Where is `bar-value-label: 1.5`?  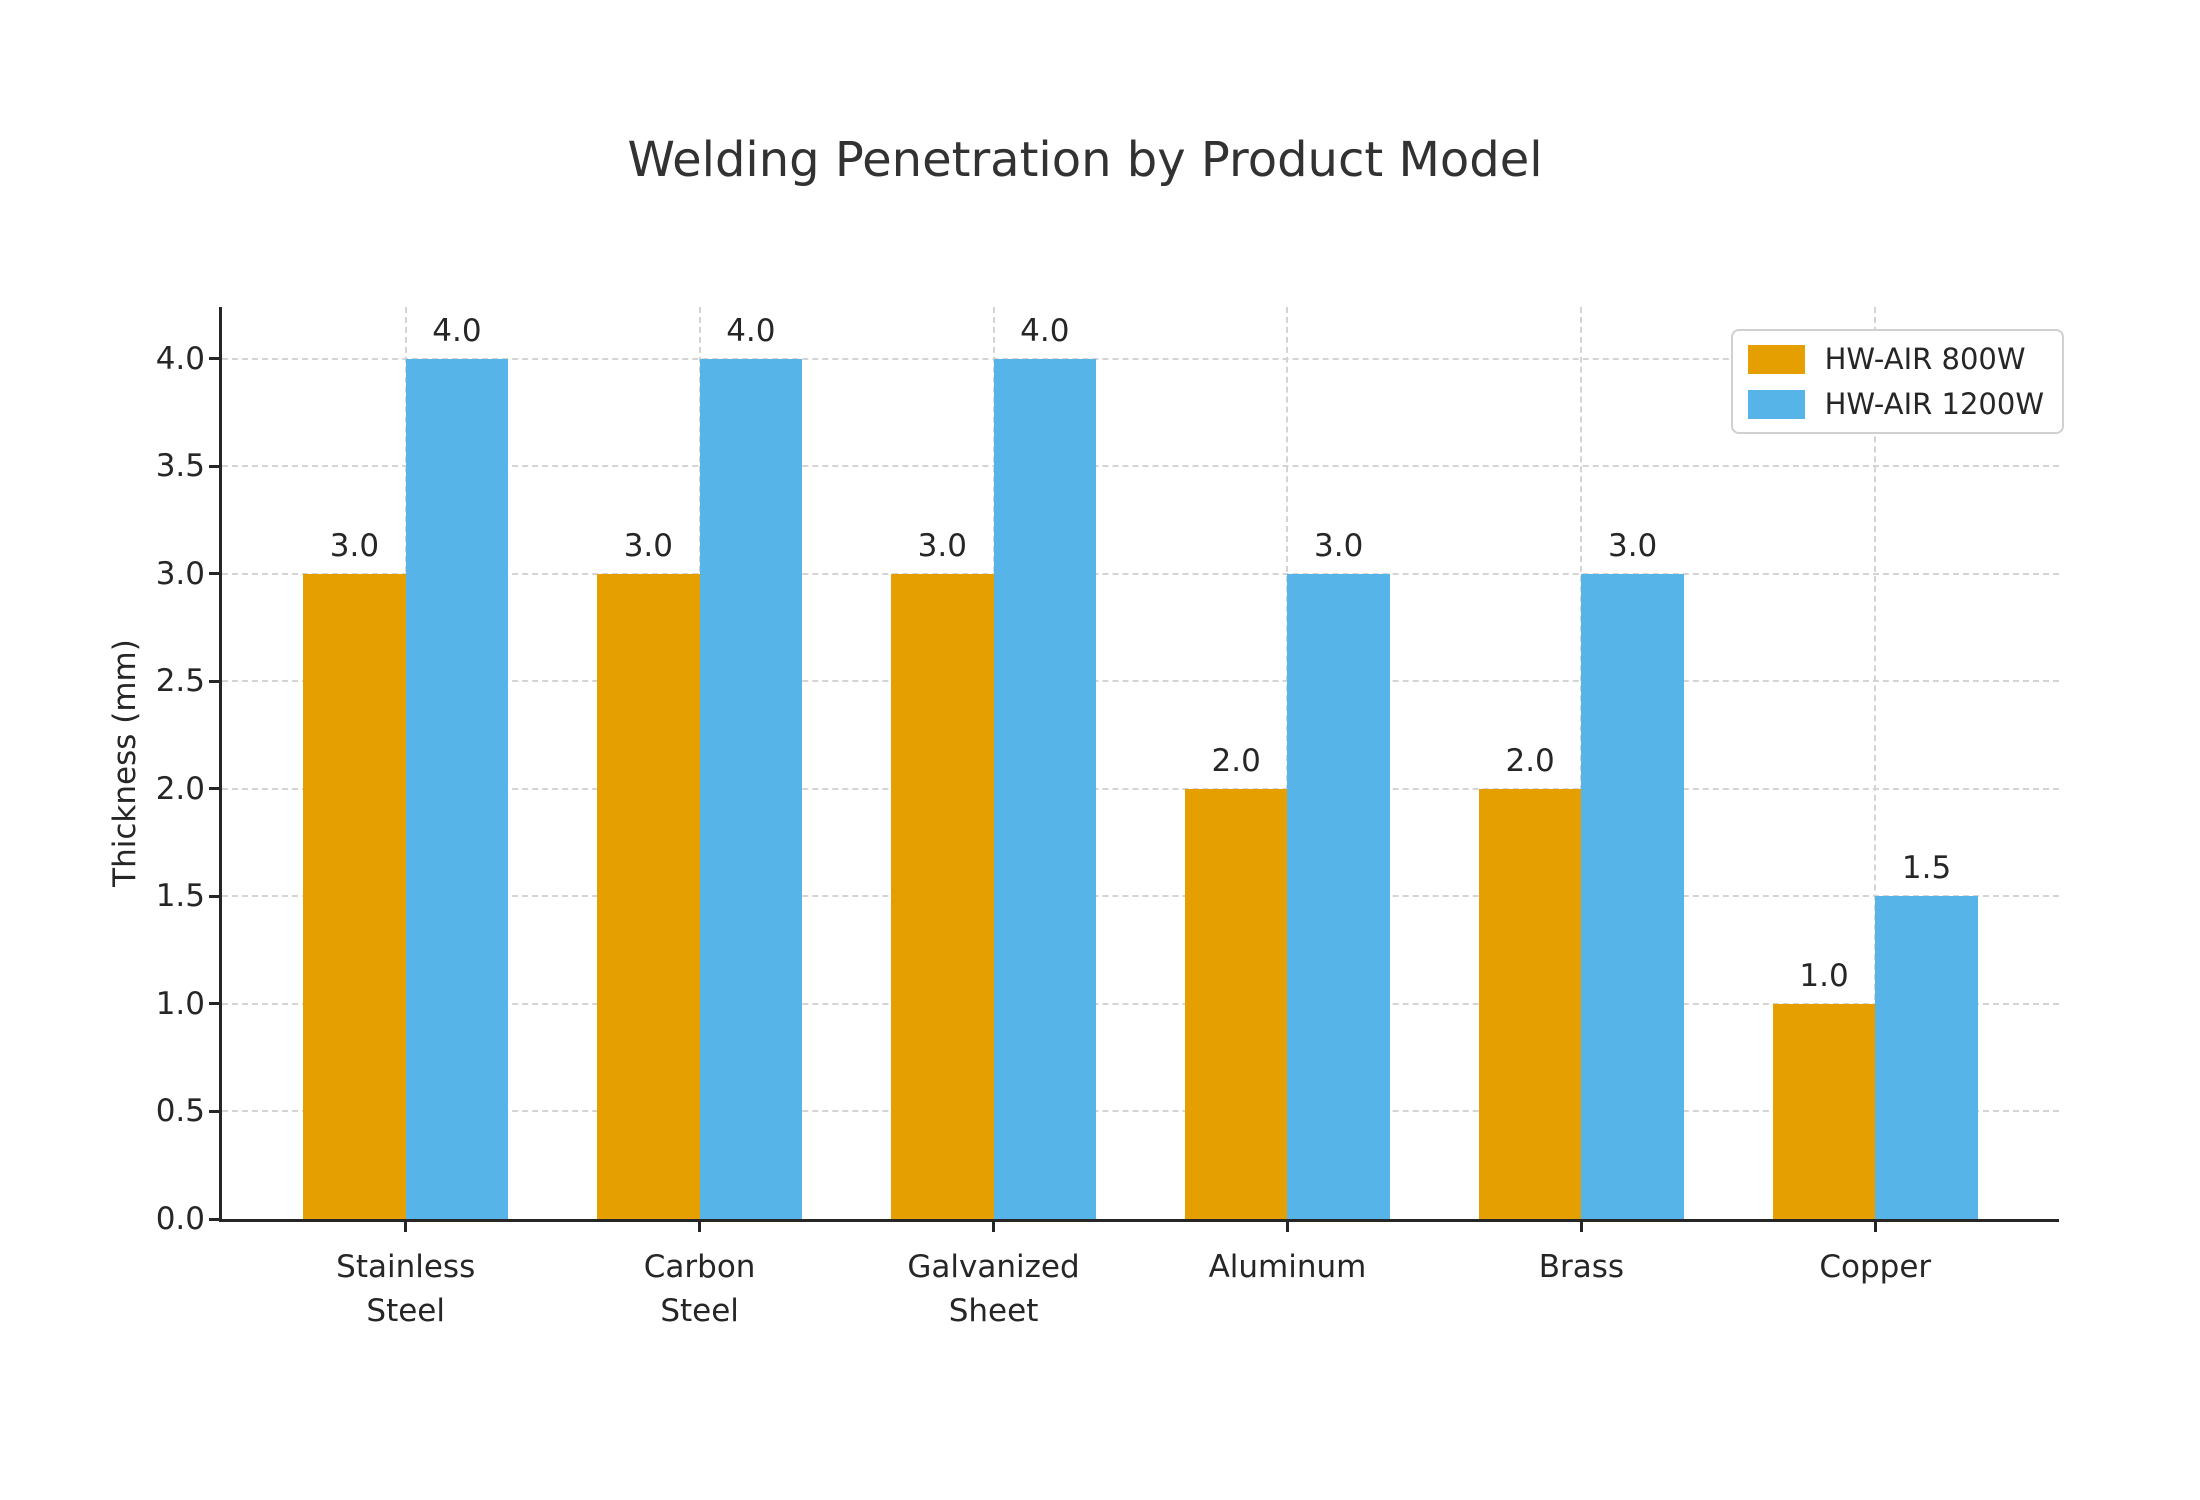 bar-value-label: 1.5 is located at coordinates (1926, 868).